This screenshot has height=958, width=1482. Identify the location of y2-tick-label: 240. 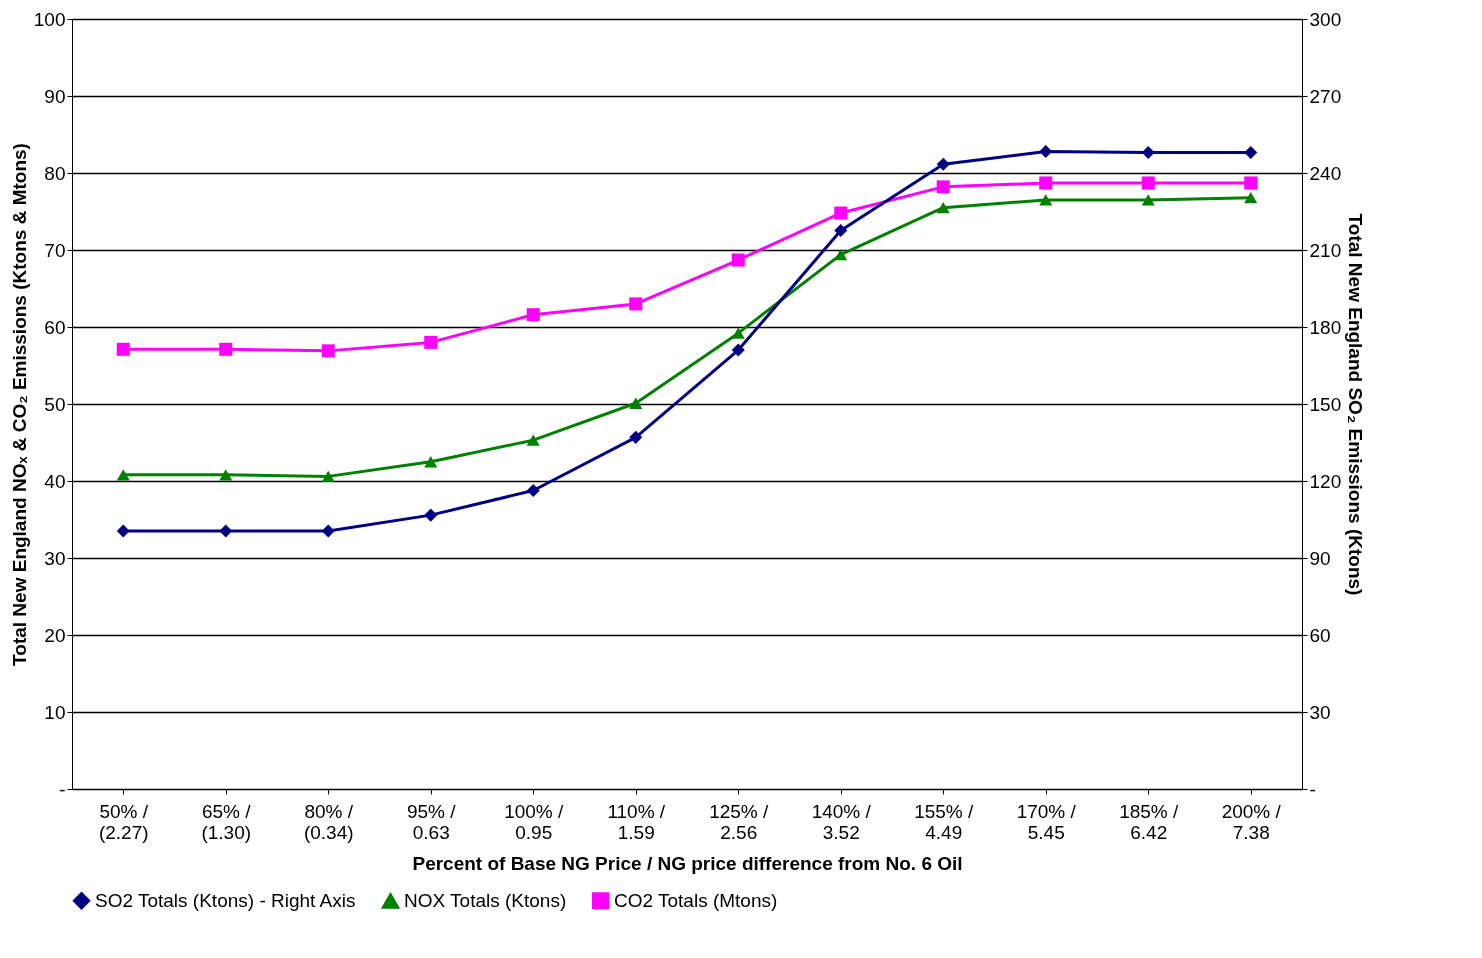
(1325, 173).